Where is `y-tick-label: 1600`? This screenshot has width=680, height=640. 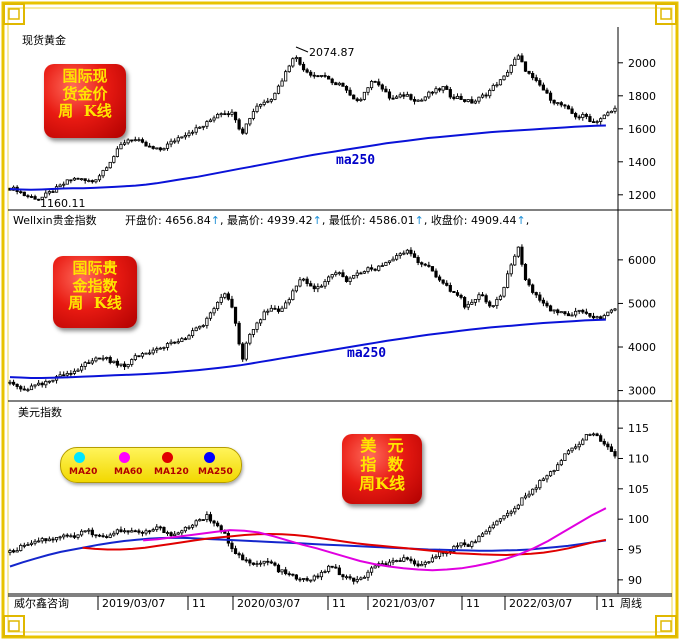
y-tick-label: 1600 is located at coordinates (642, 129).